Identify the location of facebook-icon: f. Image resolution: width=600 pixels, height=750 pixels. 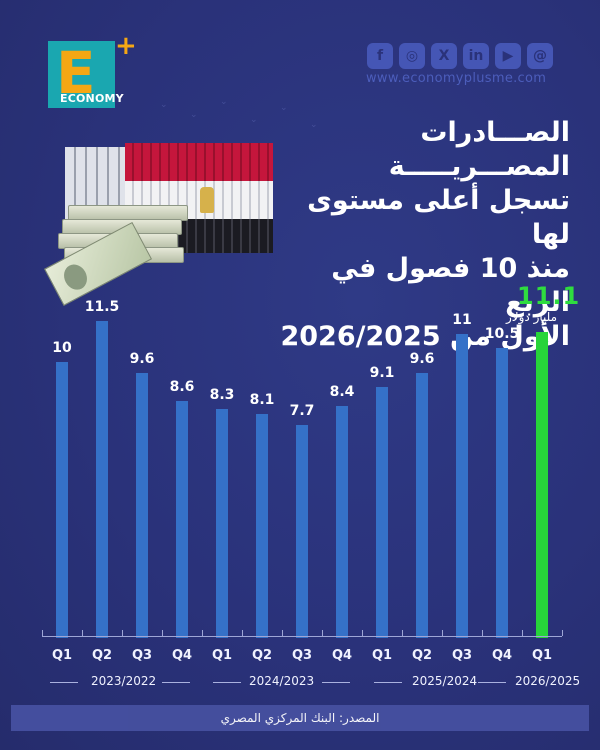
(380, 56).